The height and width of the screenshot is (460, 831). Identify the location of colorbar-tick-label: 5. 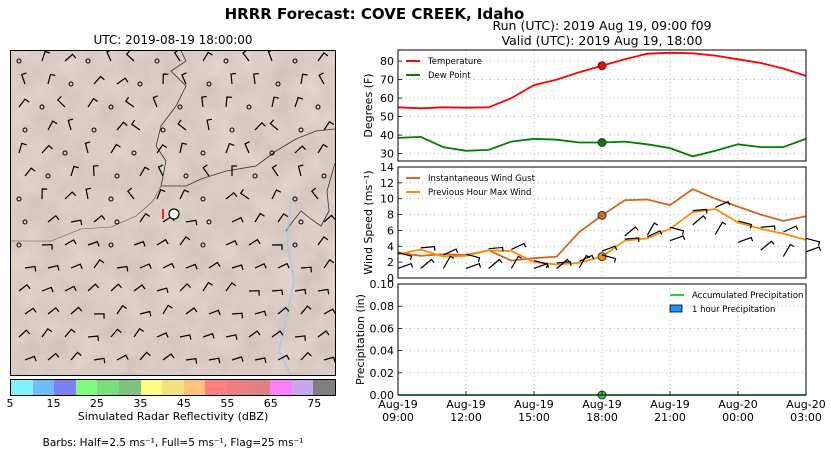
(10, 403).